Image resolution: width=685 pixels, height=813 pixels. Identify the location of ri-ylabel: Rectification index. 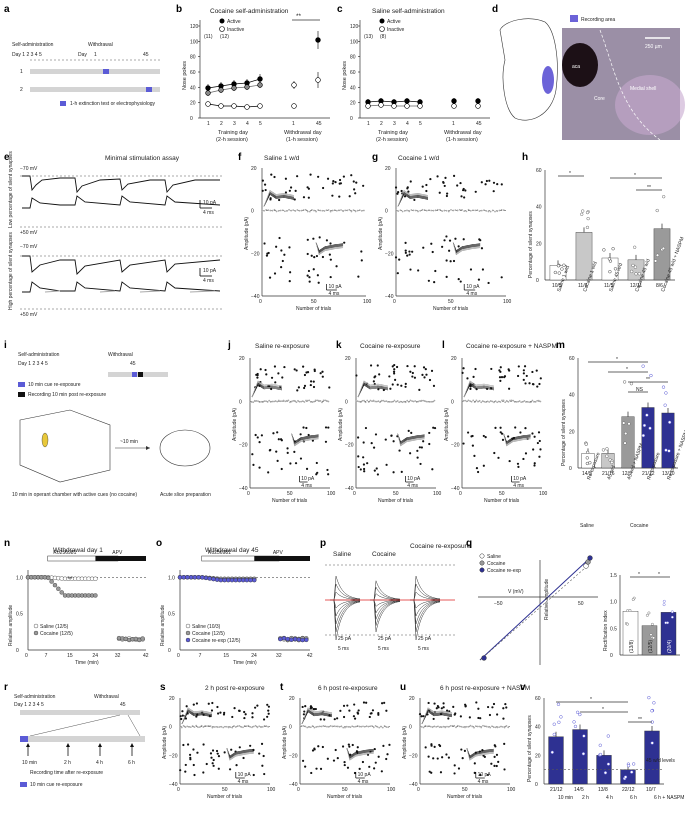
(606, 630).